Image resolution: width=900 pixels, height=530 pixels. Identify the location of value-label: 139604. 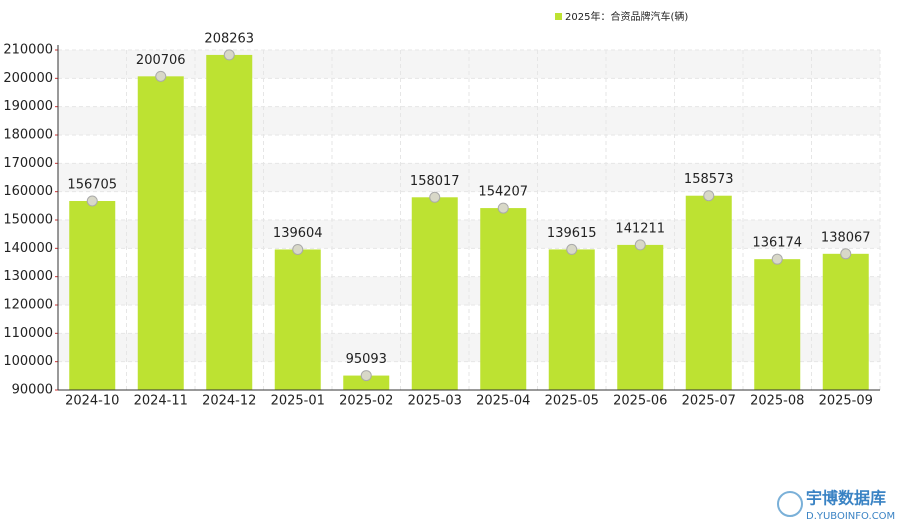
(298, 233).